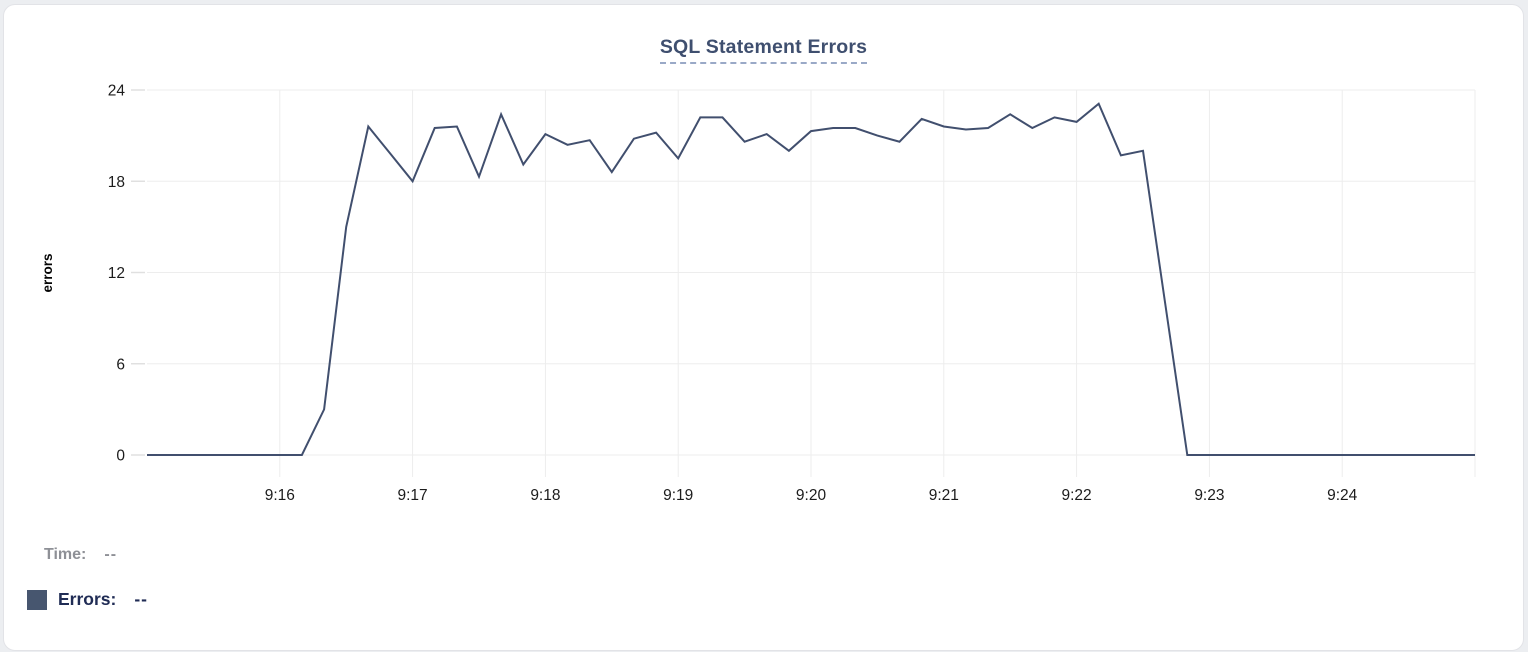  Describe the element at coordinates (120, 456) in the screenshot. I see `y-tick-label: 0` at that location.